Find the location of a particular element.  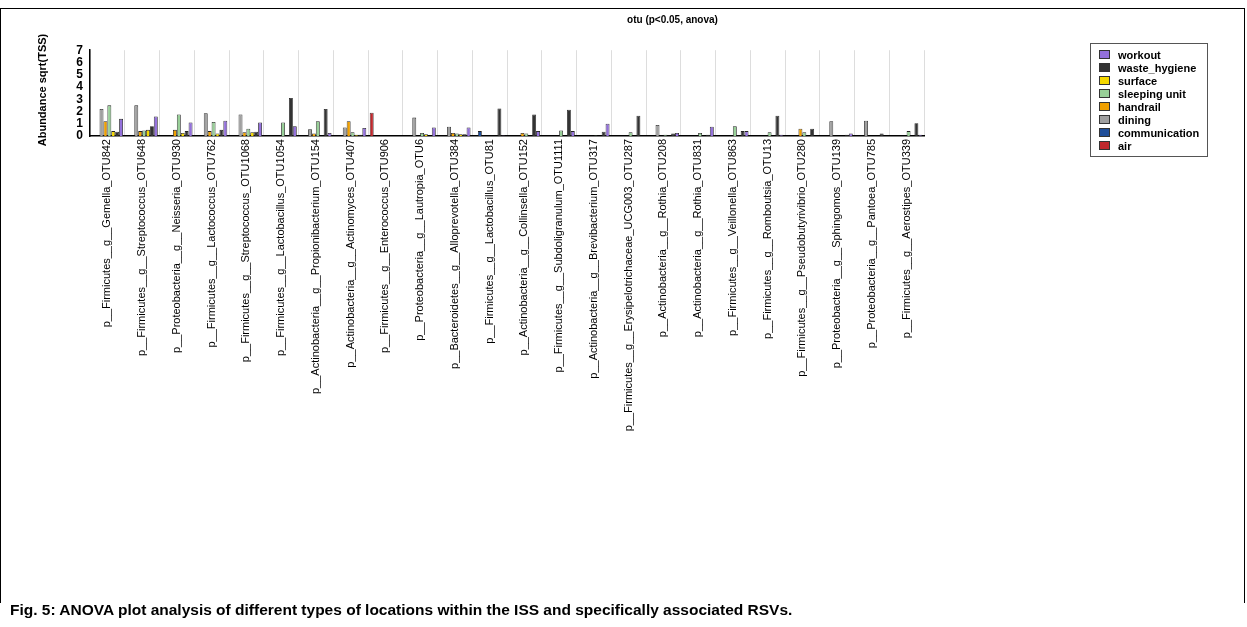

x-tick-label: p__Proteobacteria__g__Sphingomos_OTU139 is located at coordinates (836, 254).